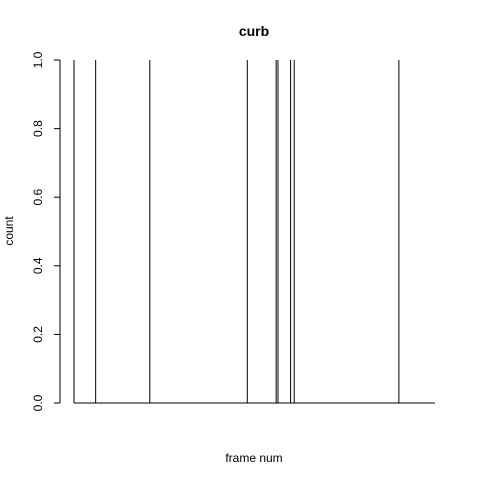  What do you see at coordinates (38, 265) in the screenshot?
I see `y-tick-label: 0.4` at bounding box center [38, 265].